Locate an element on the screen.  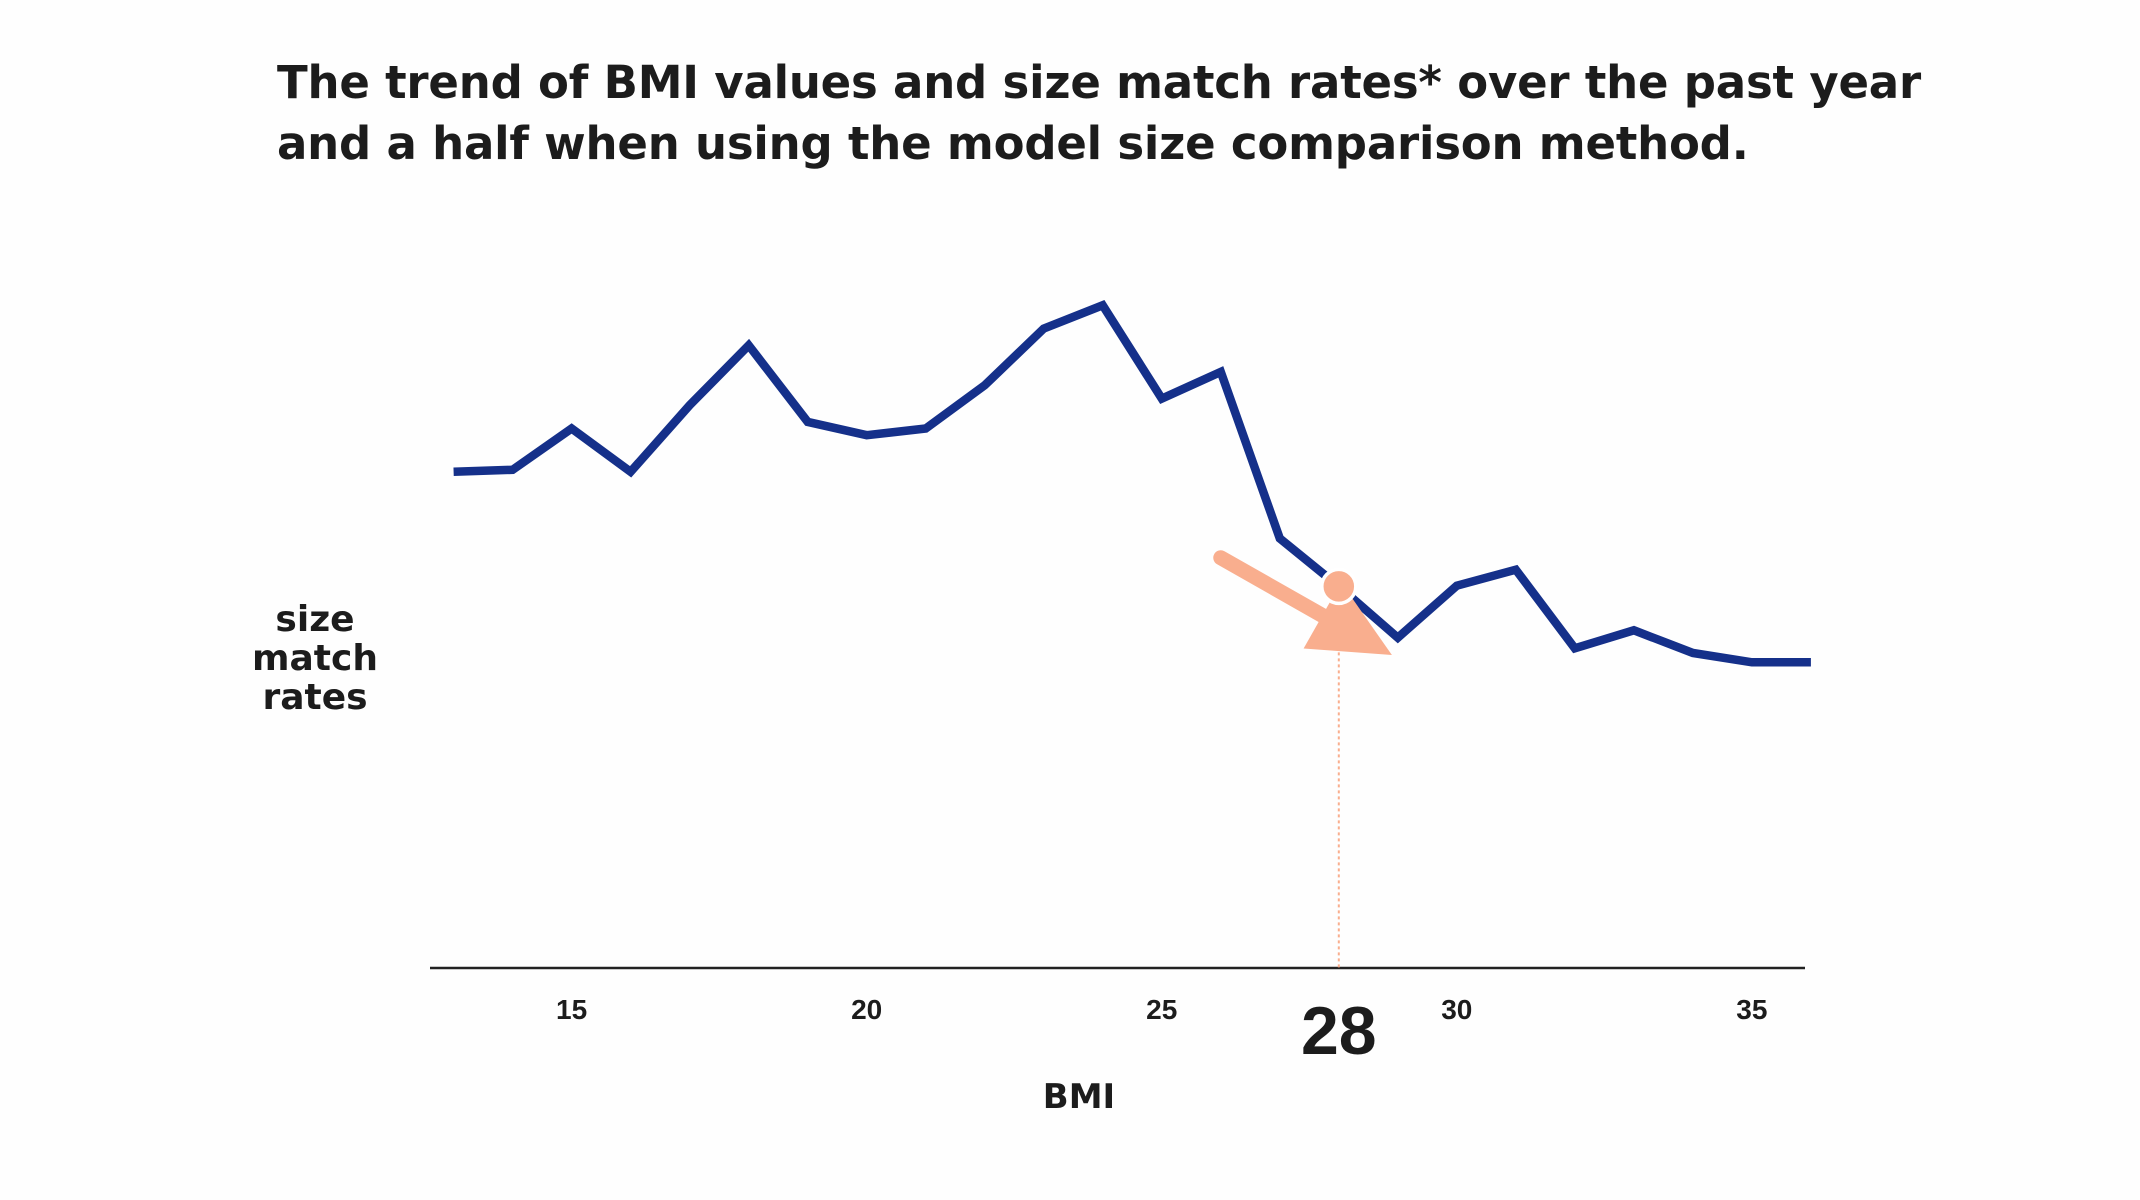
highlight-x-label: 28 is located at coordinates (1339, 1031).